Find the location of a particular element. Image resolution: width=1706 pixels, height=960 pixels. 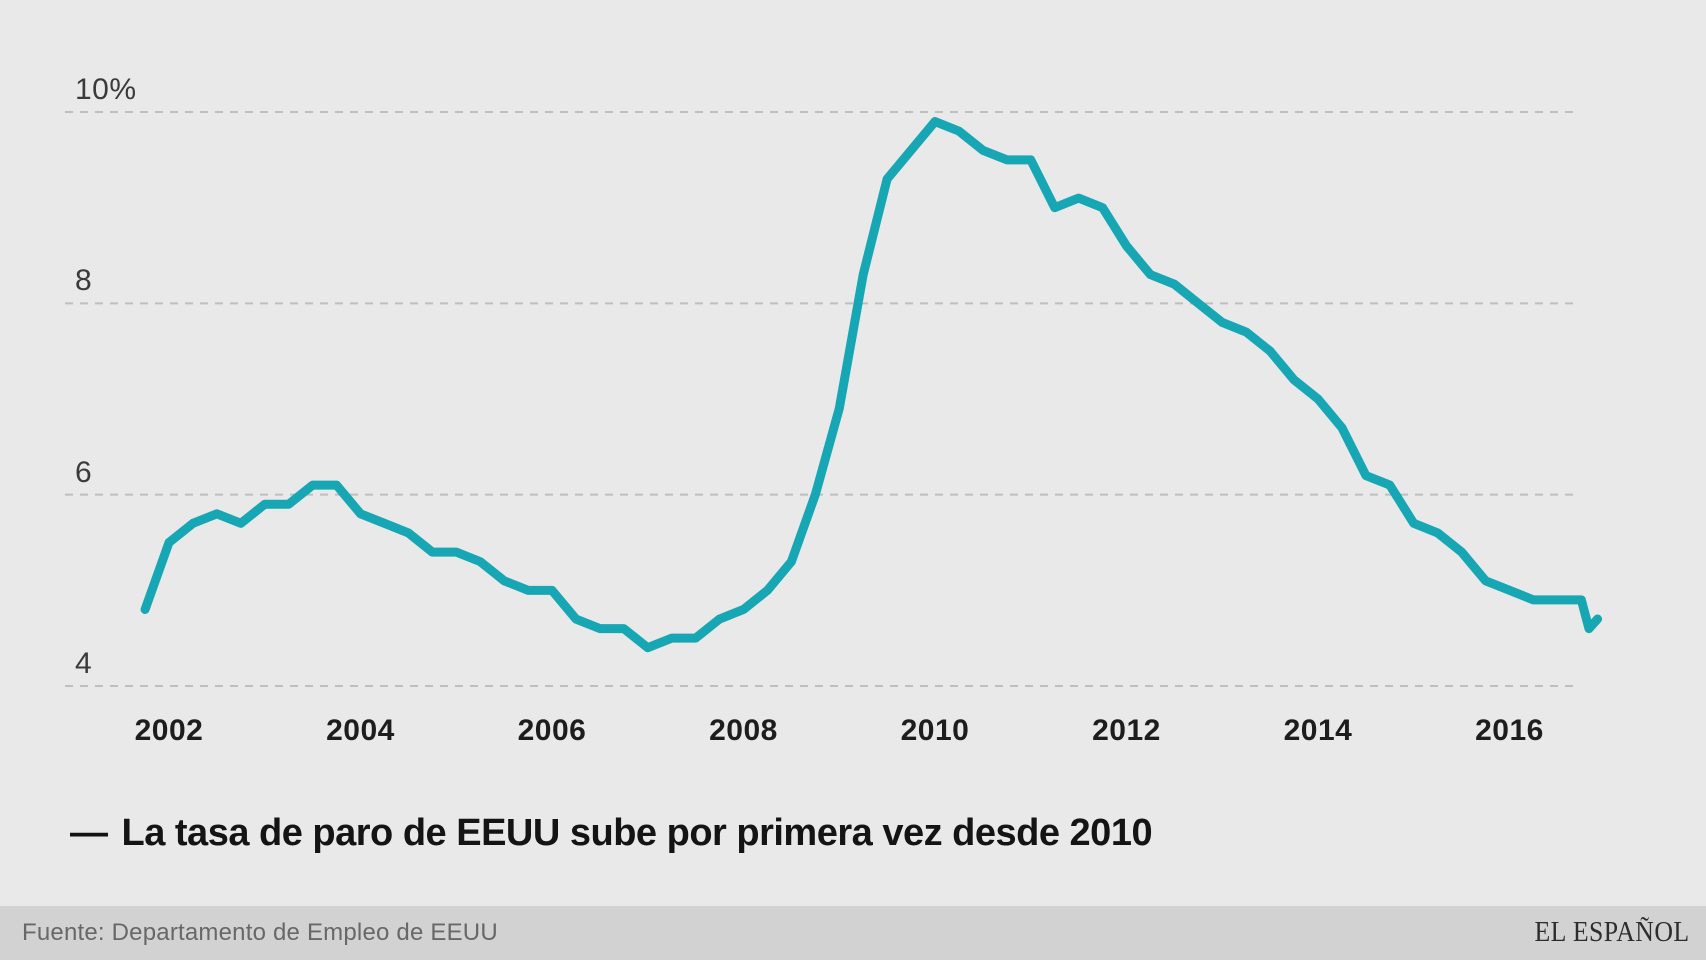

x-tick-label: 2016 is located at coordinates (1509, 730).